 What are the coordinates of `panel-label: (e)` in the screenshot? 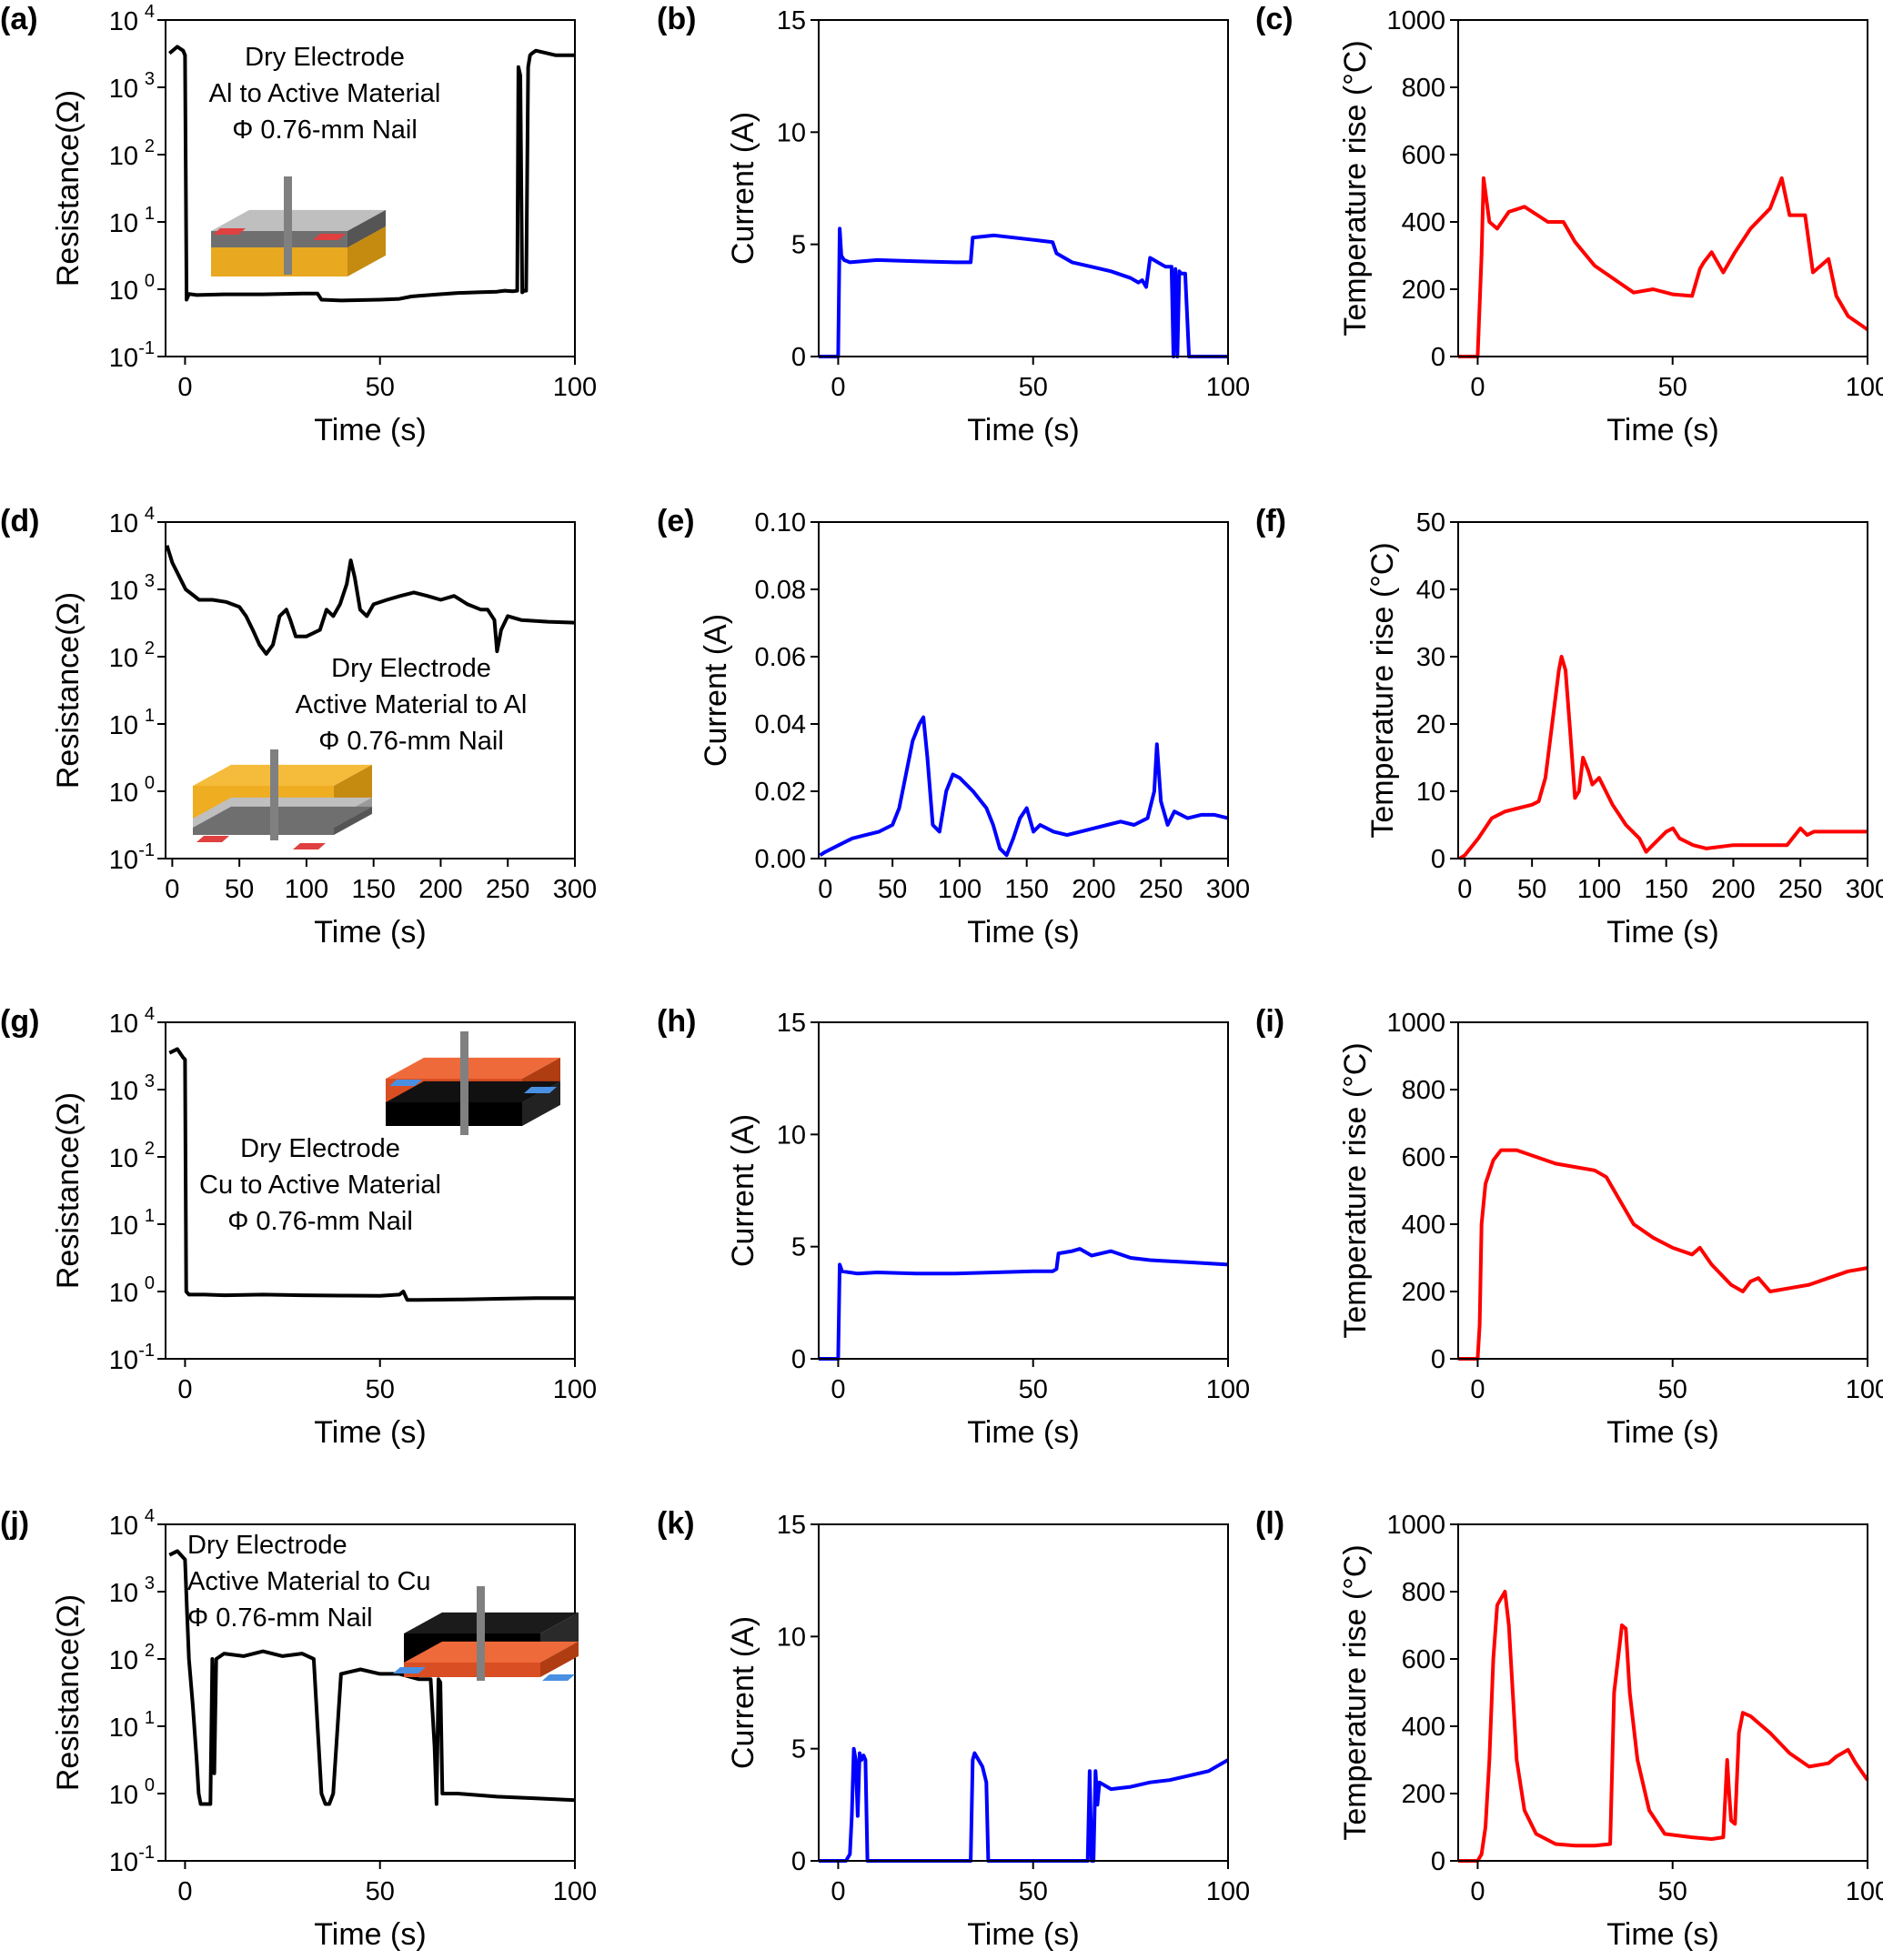 It's located at (676, 521).